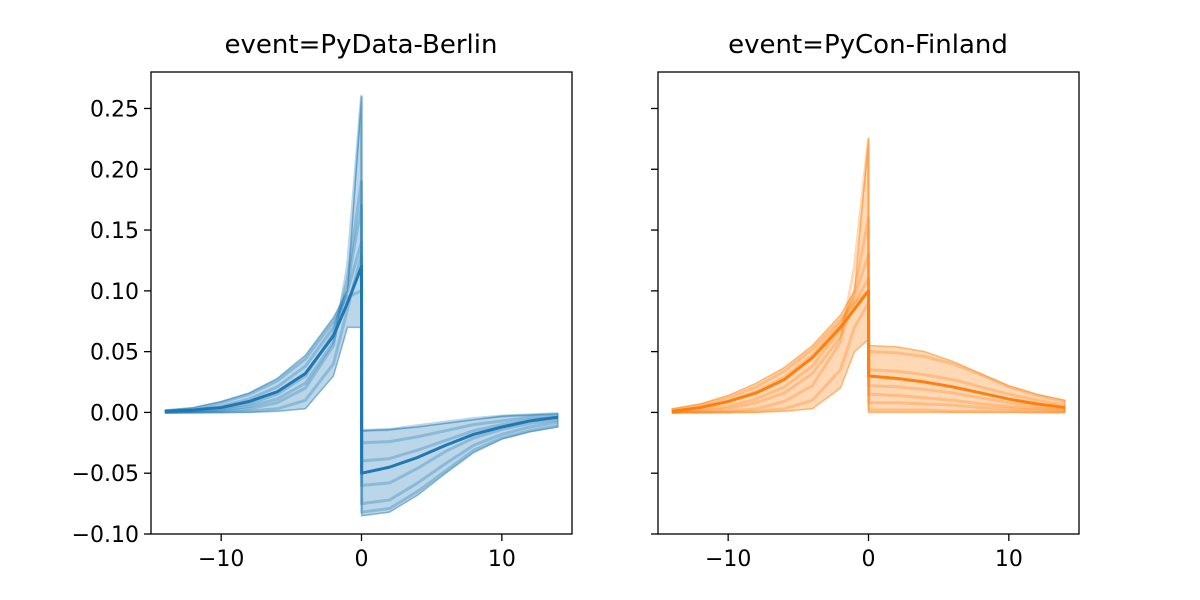  What do you see at coordinates (868, 45) in the screenshot?
I see `subplot-title: event=PyCon-Finland` at bounding box center [868, 45].